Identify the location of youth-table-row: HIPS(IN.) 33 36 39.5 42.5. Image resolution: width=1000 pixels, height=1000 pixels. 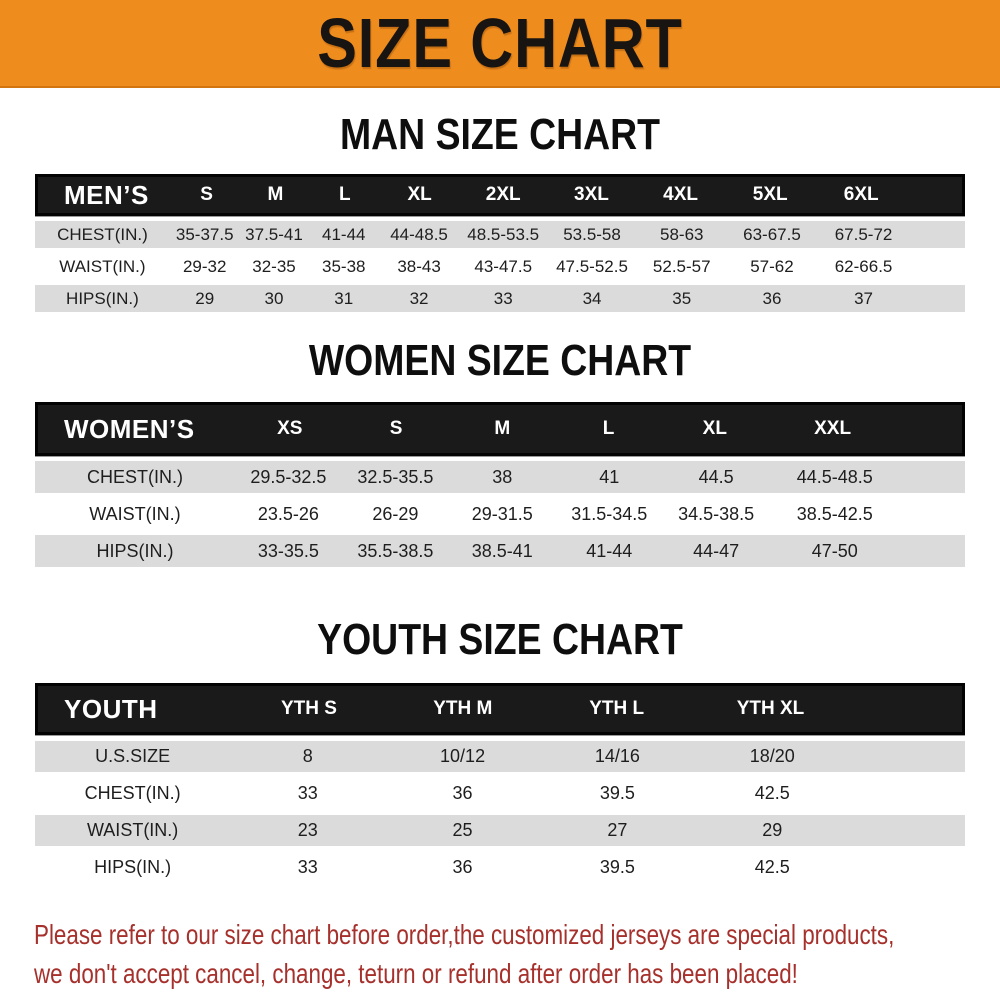
(500, 867).